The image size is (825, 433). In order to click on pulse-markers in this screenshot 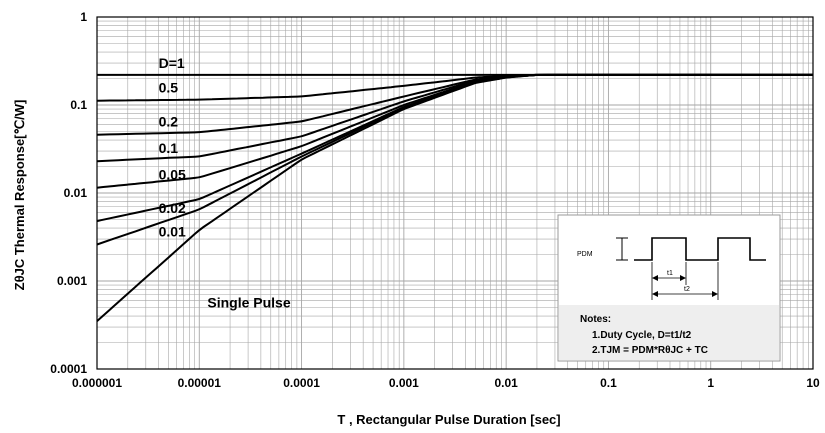, I will do `click(685, 281)`.